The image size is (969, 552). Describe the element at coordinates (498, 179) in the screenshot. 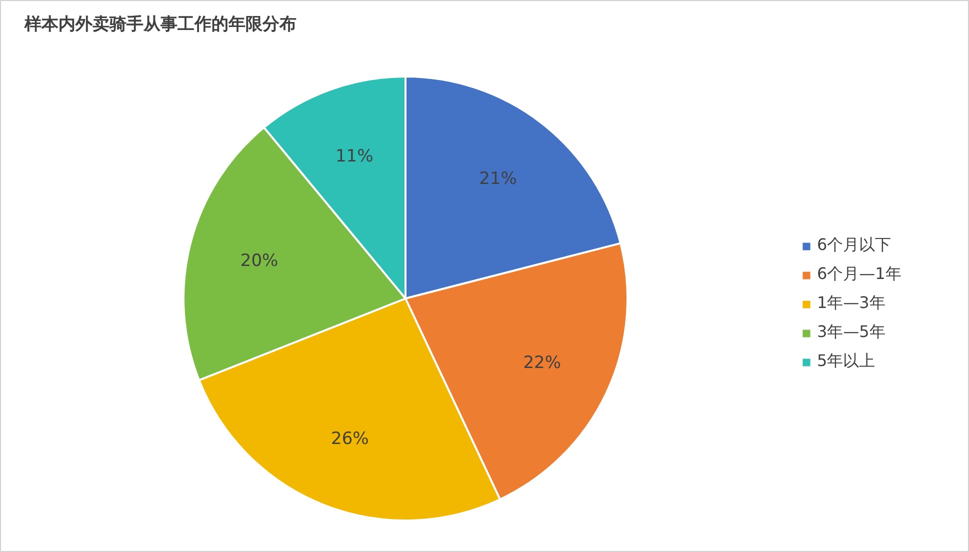

I see `data-label: 21%` at that location.